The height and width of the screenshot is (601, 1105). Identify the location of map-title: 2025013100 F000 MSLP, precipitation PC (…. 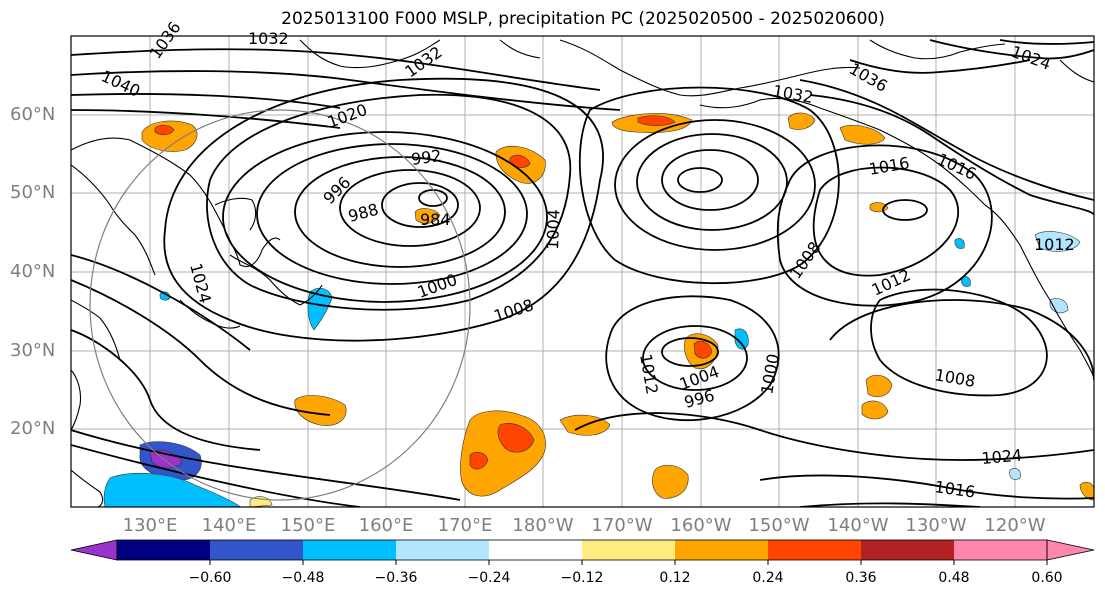
(583, 19).